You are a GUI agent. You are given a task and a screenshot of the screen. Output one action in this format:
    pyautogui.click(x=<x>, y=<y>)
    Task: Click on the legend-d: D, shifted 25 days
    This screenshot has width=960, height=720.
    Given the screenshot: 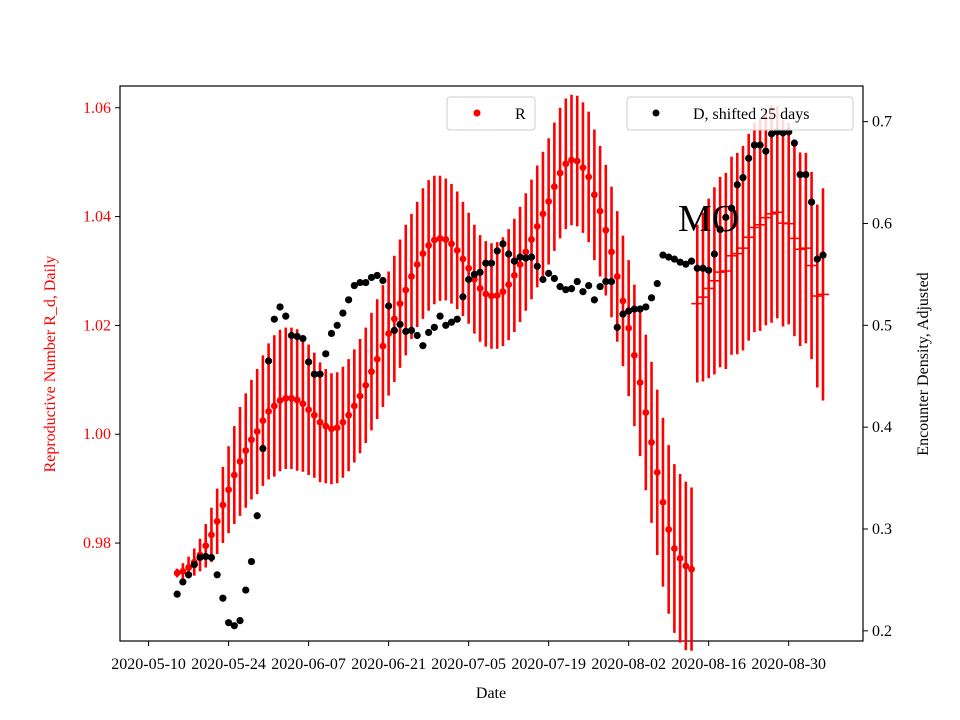 What is the action you would take?
    pyautogui.click(x=740, y=113)
    